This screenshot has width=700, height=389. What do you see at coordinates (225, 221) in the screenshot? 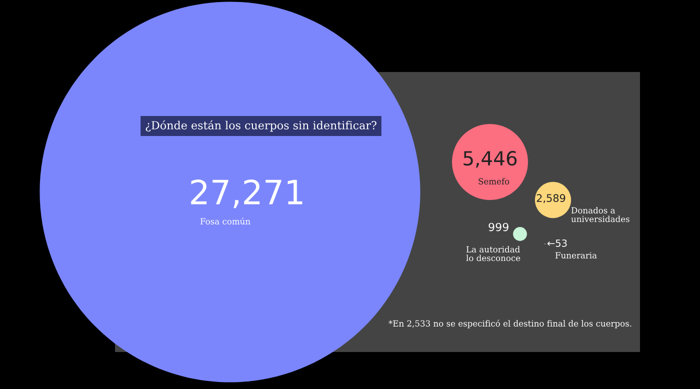
I see `category-label: Fosa común` at bounding box center [225, 221].